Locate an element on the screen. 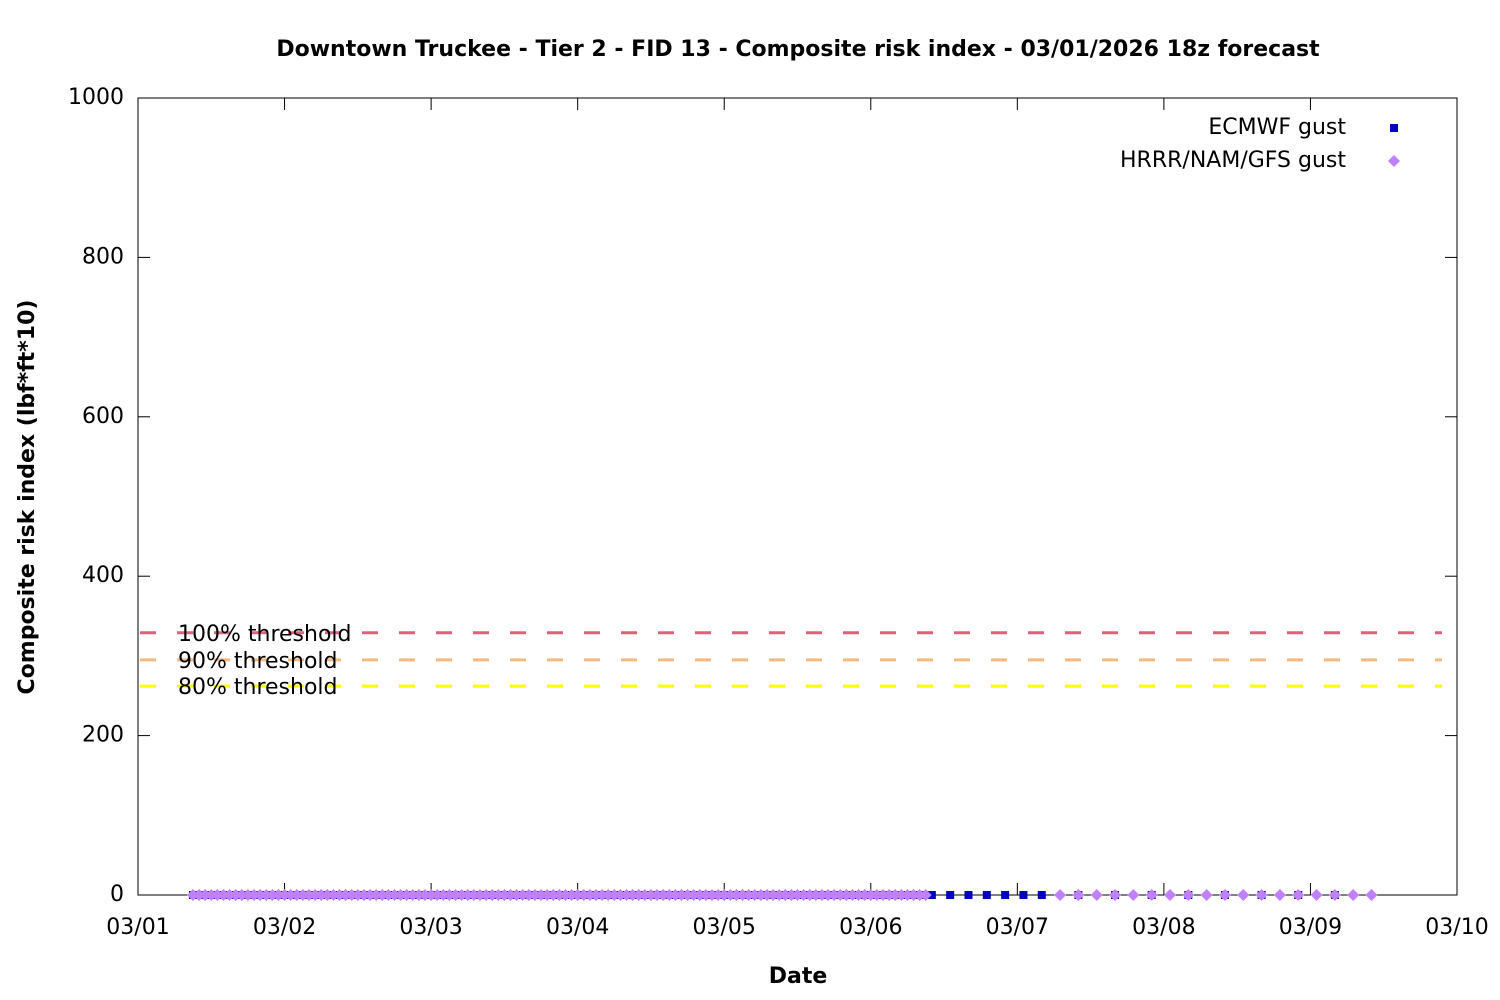 The image size is (1500, 1000). y-tick-label: 0 is located at coordinates (117, 894).